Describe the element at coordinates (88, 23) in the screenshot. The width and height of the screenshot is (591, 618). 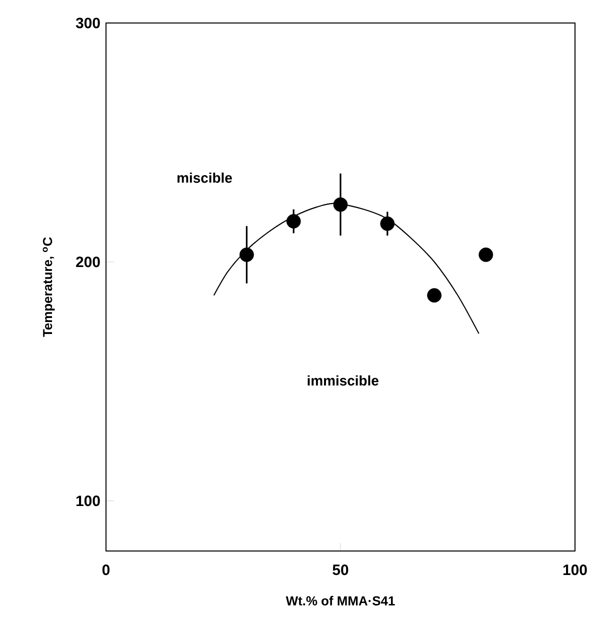
I see `y-tick-label: 300` at that location.